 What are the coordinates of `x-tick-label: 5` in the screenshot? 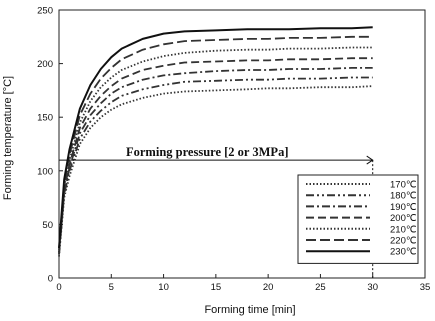 It's located at (111, 287).